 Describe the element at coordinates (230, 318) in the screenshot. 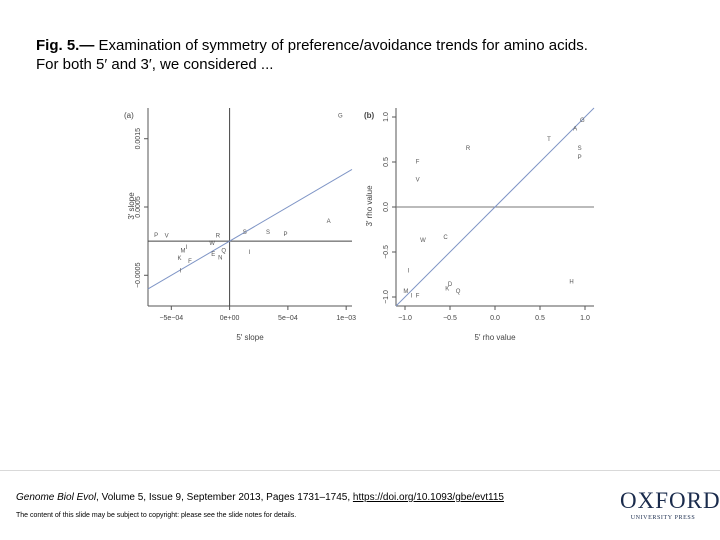

I see `panel-a-x-tick-label: 0e+00` at that location.